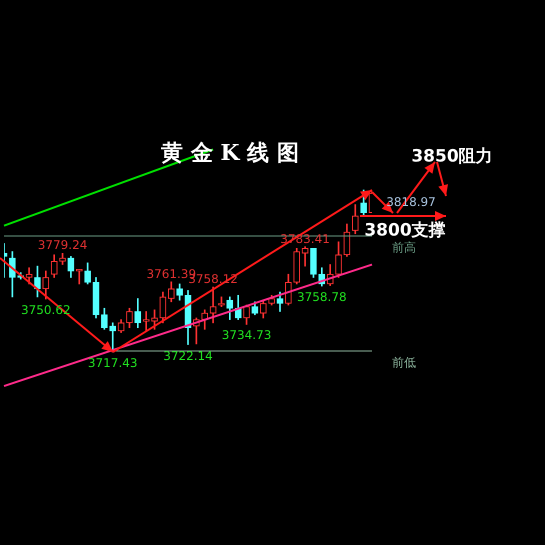 Image resolution: width=545 pixels, height=545 pixels. What do you see at coordinates (247, 335) in the screenshot?
I see `annotation: 3734.73` at bounding box center [247, 335].